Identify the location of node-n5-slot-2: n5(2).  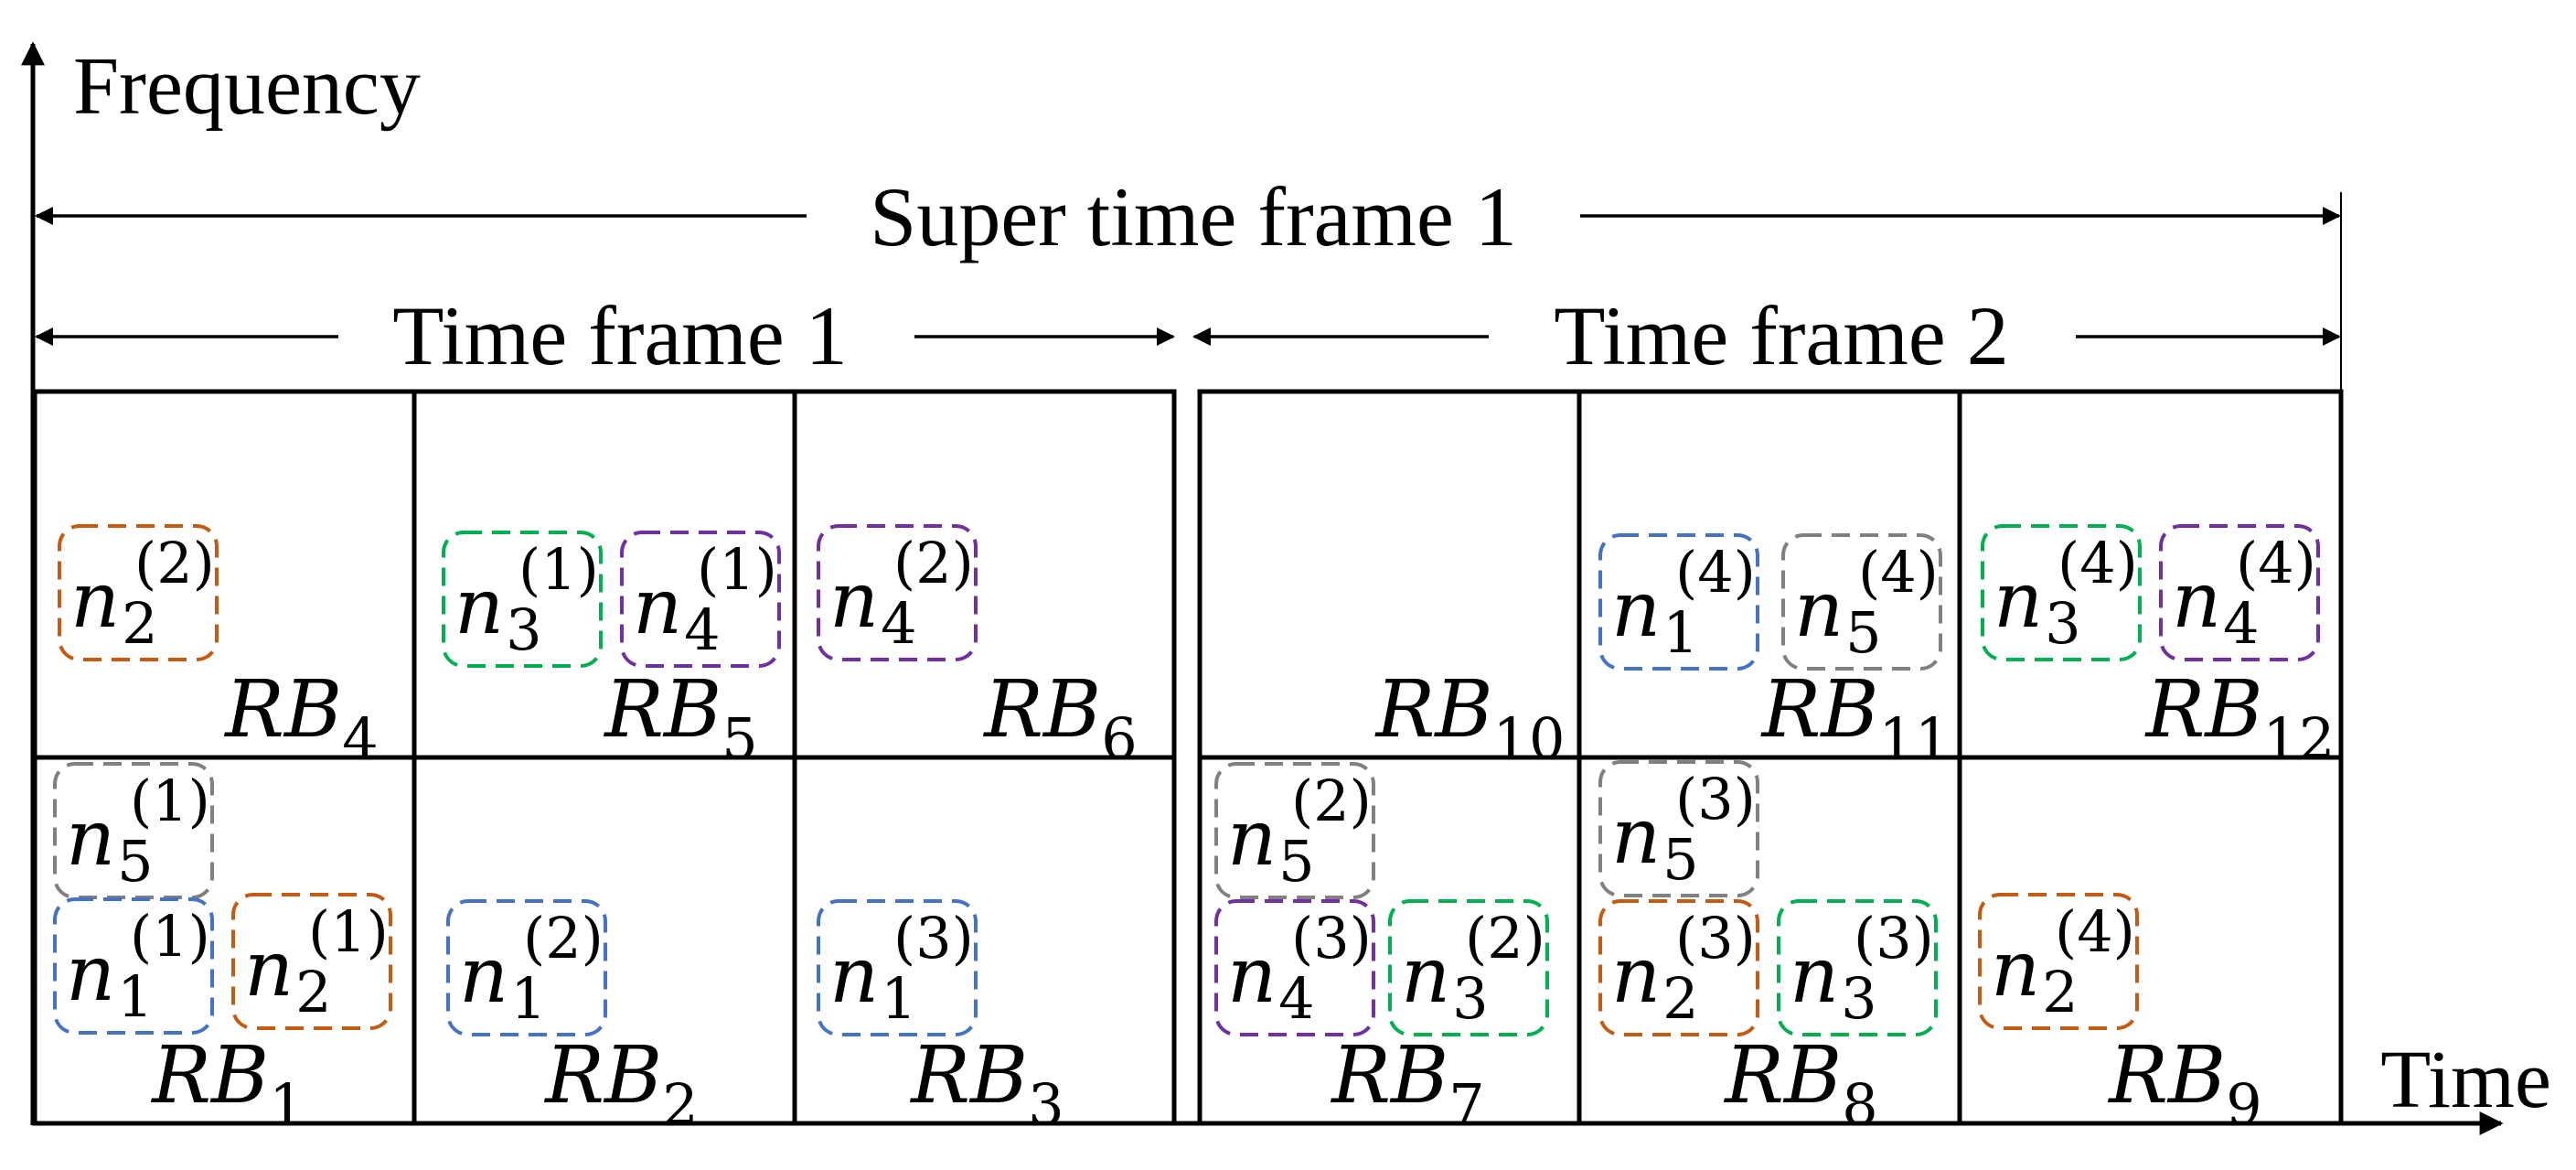
(1294, 830).